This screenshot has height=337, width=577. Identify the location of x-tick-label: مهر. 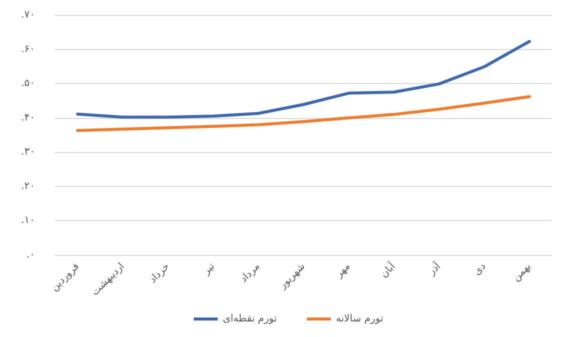
(343, 271).